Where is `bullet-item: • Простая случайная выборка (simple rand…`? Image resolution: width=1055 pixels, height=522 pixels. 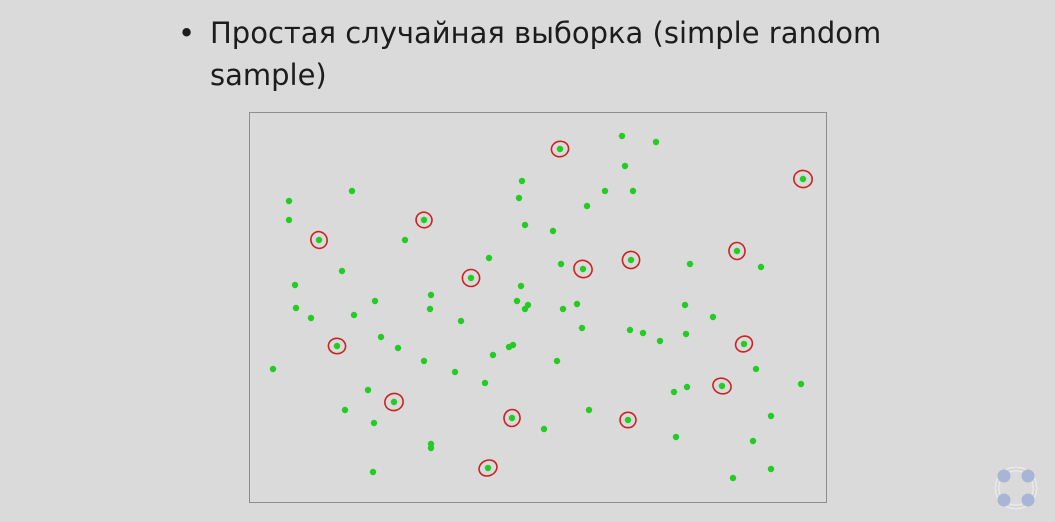 bullet-item: • Простая случайная выборка (simple rand… is located at coordinates (538, 54).